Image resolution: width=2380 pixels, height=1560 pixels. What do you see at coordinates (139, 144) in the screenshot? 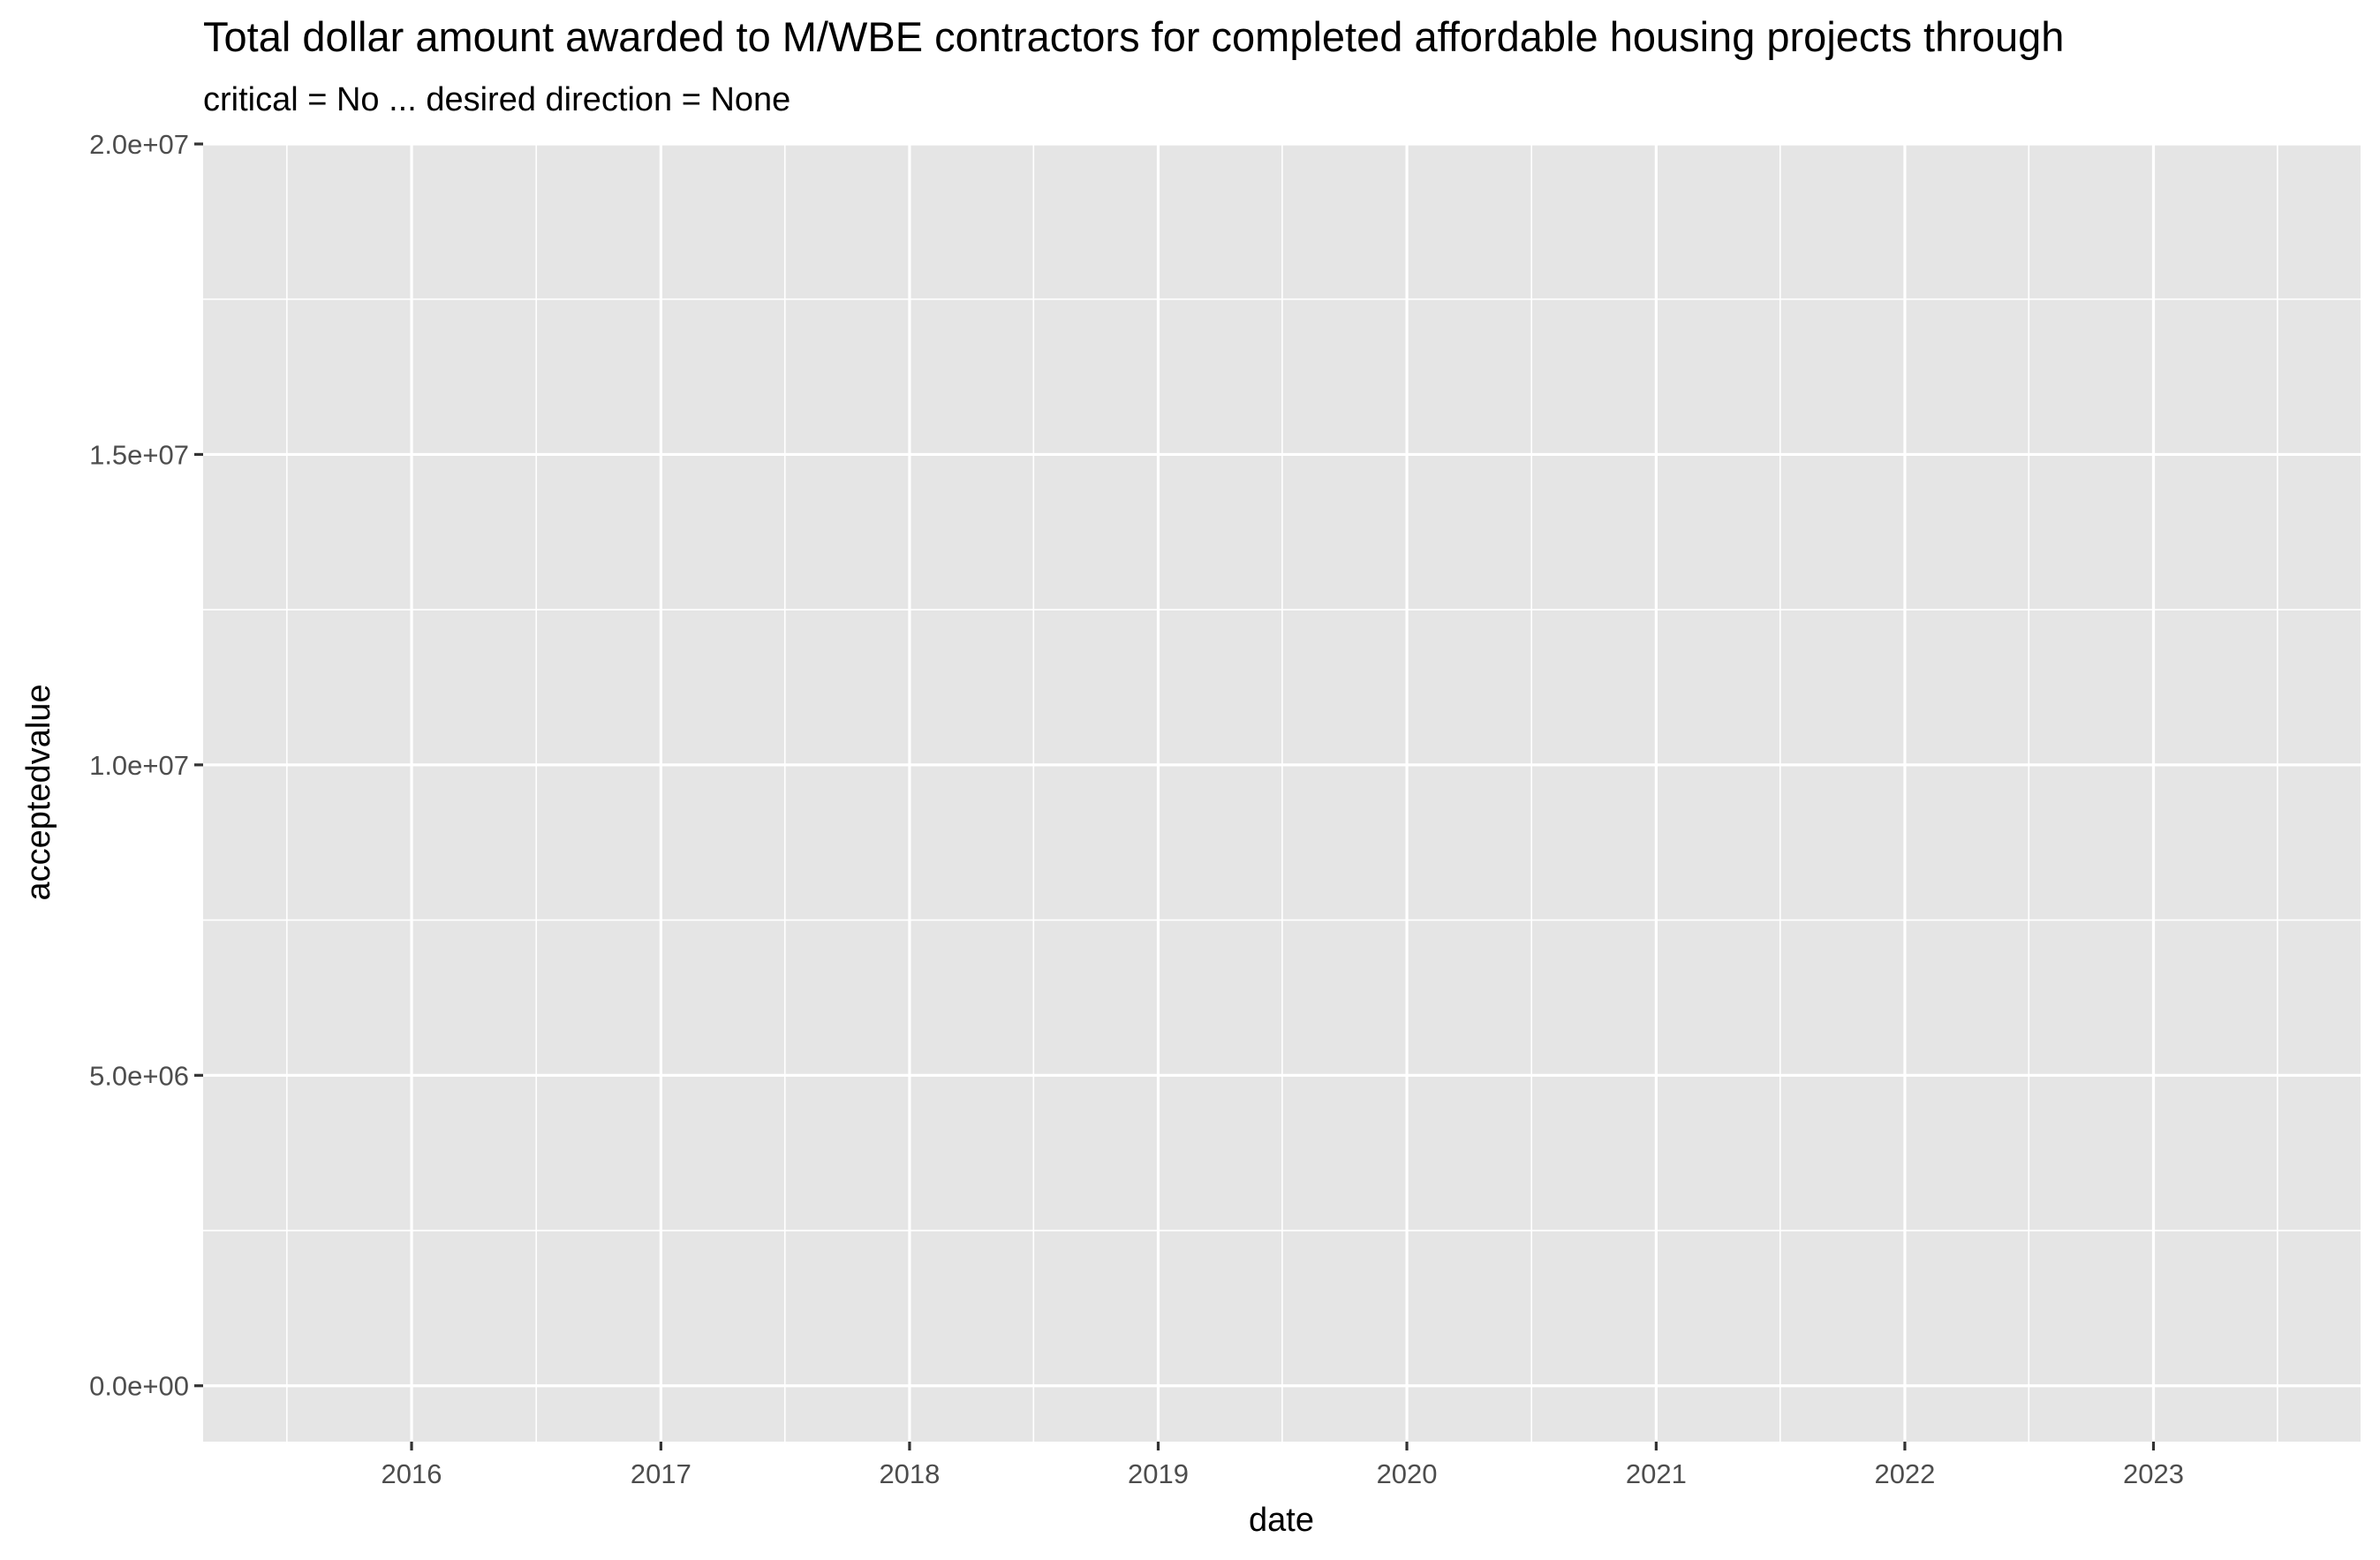
I see `y-tick-label: 2.0e+07` at bounding box center [139, 144].